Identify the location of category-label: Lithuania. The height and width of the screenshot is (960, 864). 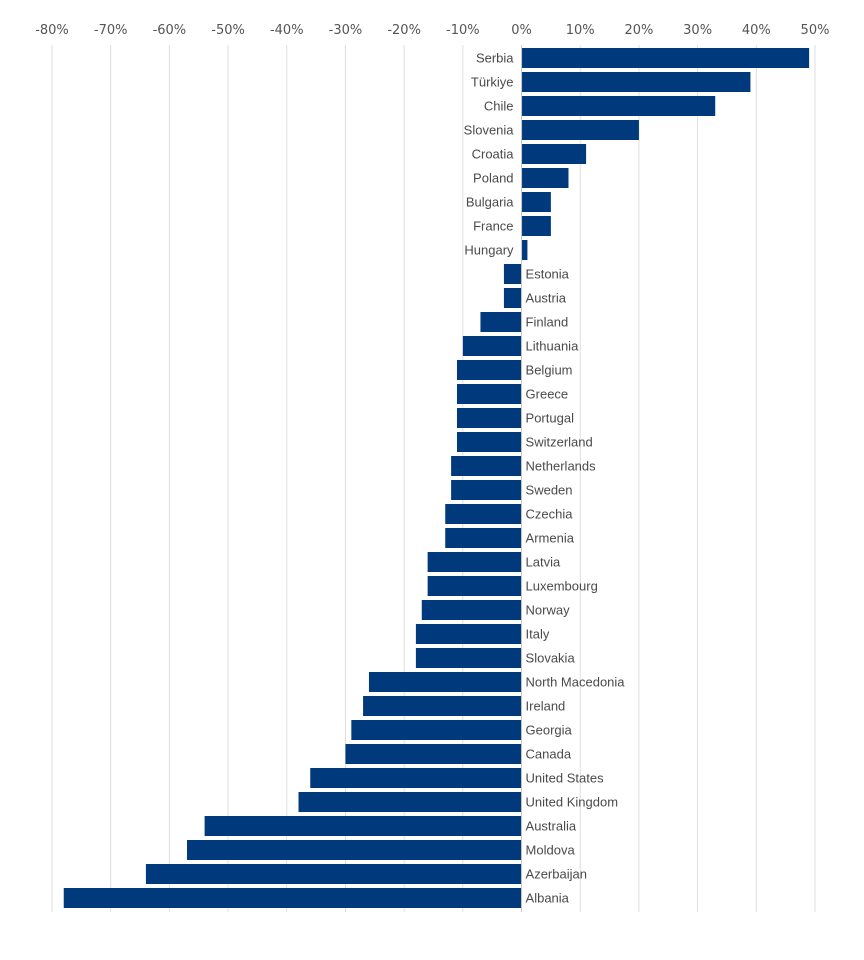
(553, 346).